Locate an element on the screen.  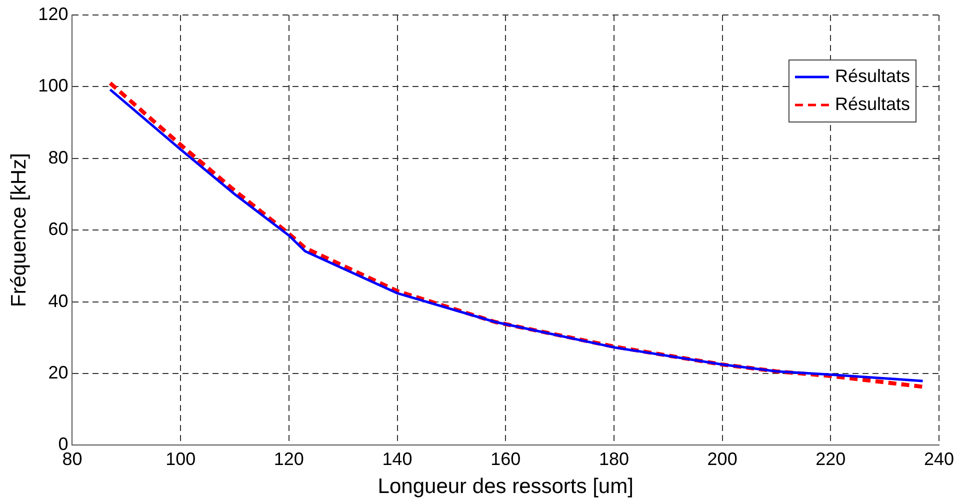
y-tick-label: 40 is located at coordinates (58, 300).